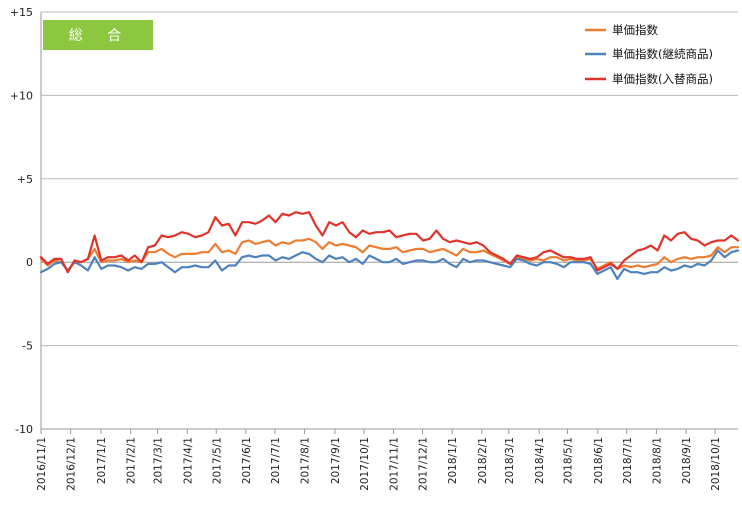 The height and width of the screenshot is (509, 742). Describe the element at coordinates (25, 179) in the screenshot. I see `y-tick-label: +5` at that location.